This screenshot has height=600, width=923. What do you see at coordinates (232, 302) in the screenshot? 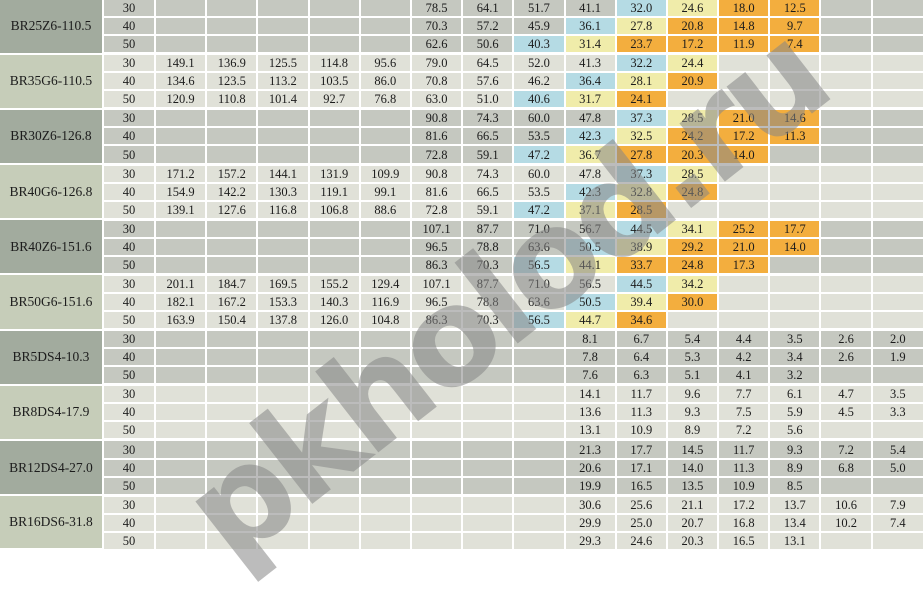
I see `data-cell: 167.2` at bounding box center [232, 302].